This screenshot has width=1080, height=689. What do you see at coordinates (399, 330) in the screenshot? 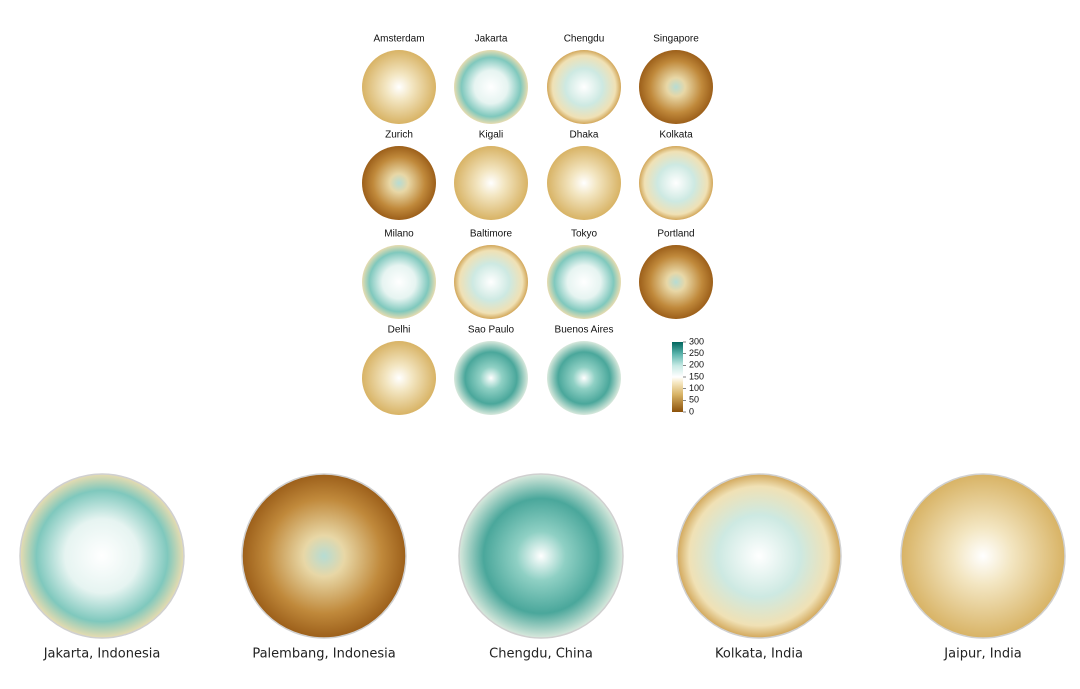
I see `city-label: Delhi` at bounding box center [399, 330].